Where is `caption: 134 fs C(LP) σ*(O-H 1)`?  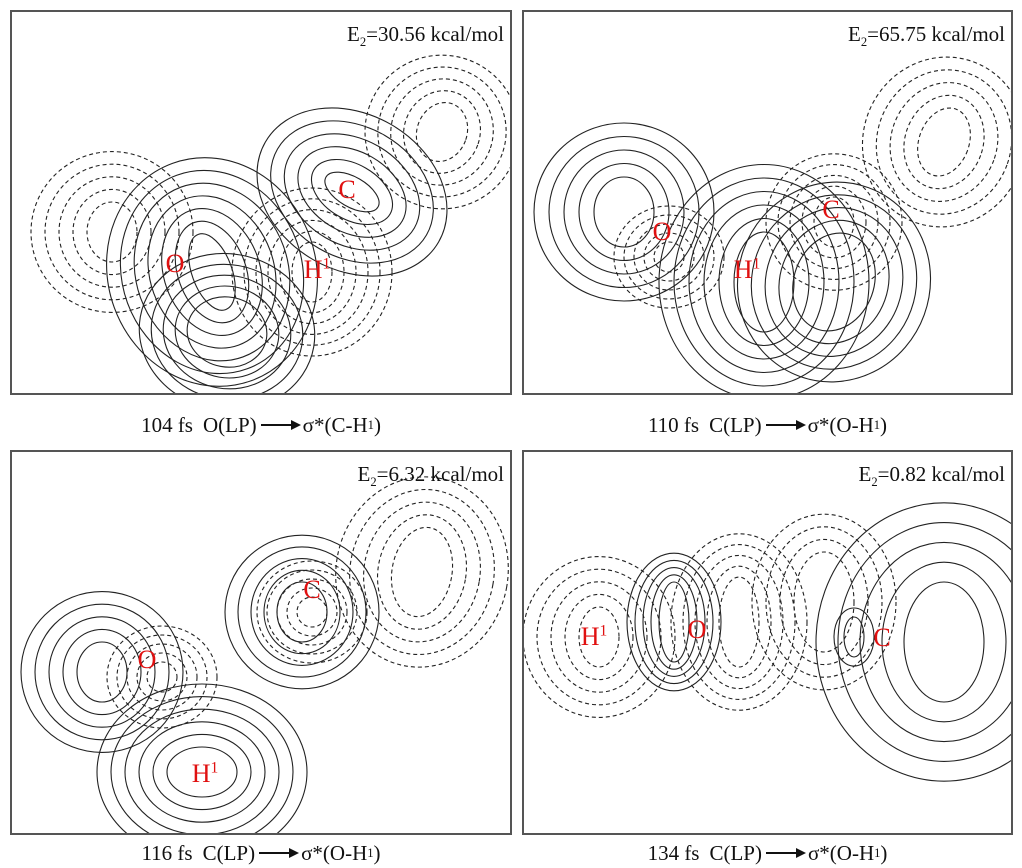
caption: 134 fs C(LP) σ*(O-H 1) is located at coordinates (767, 853).